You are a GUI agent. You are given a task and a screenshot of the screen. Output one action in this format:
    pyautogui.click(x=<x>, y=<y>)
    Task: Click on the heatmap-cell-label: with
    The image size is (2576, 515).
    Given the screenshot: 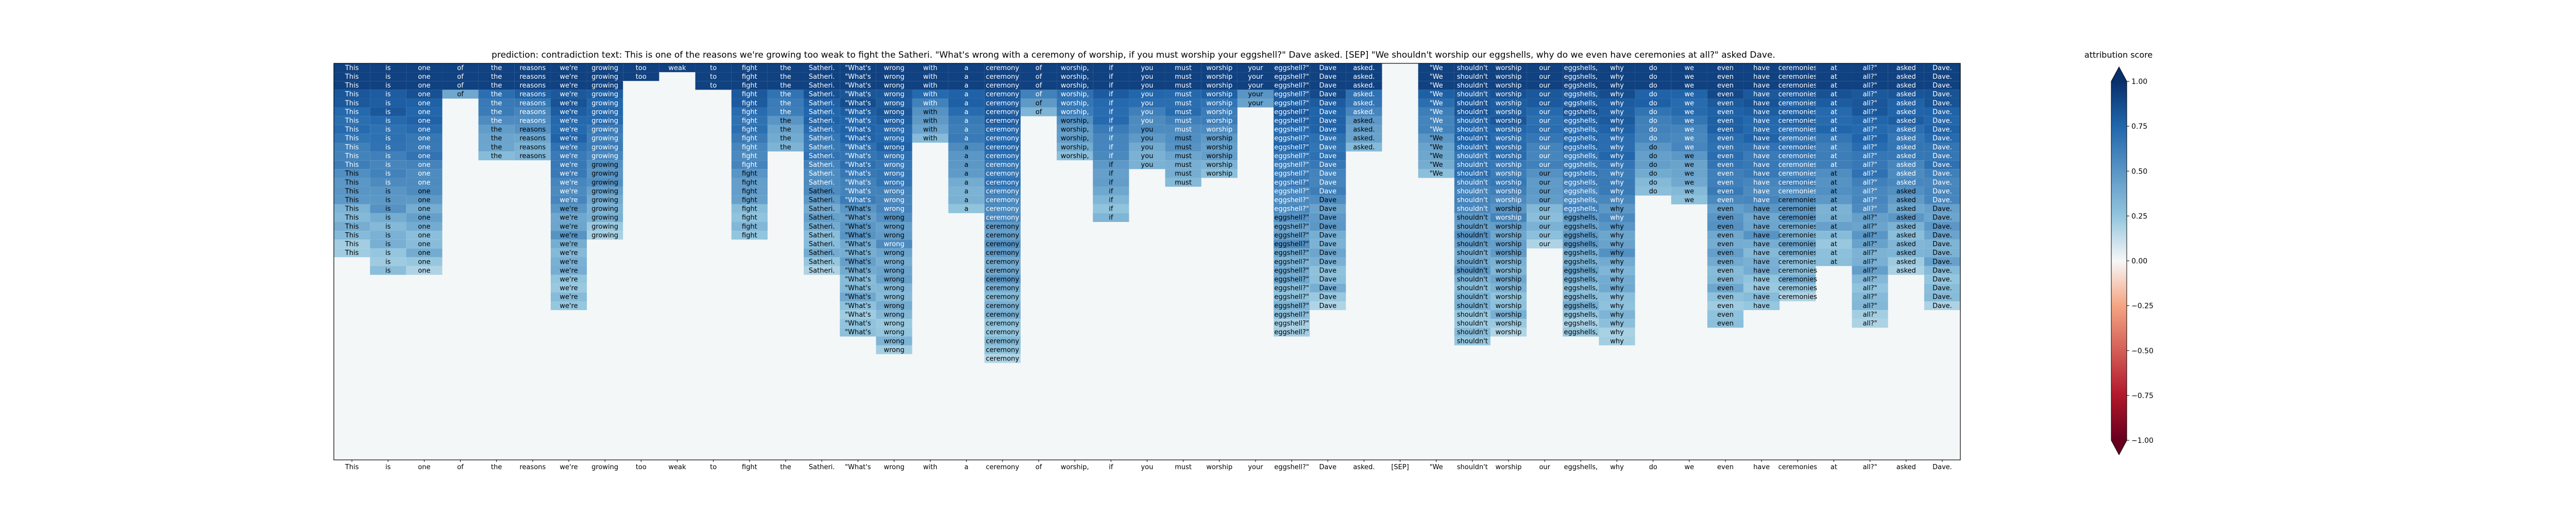 What is the action you would take?
    pyautogui.click(x=930, y=86)
    